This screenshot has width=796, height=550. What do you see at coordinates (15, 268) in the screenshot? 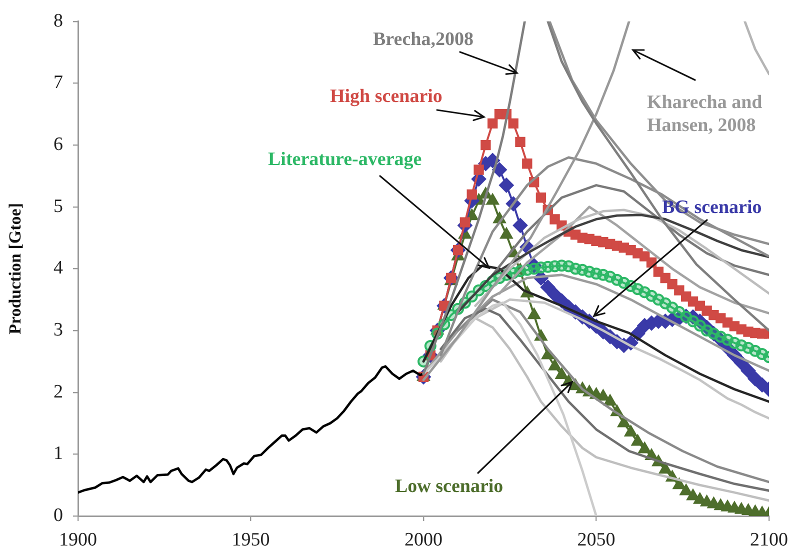
I see `y-axis-title: Production [Gtoe]` at bounding box center [15, 268].